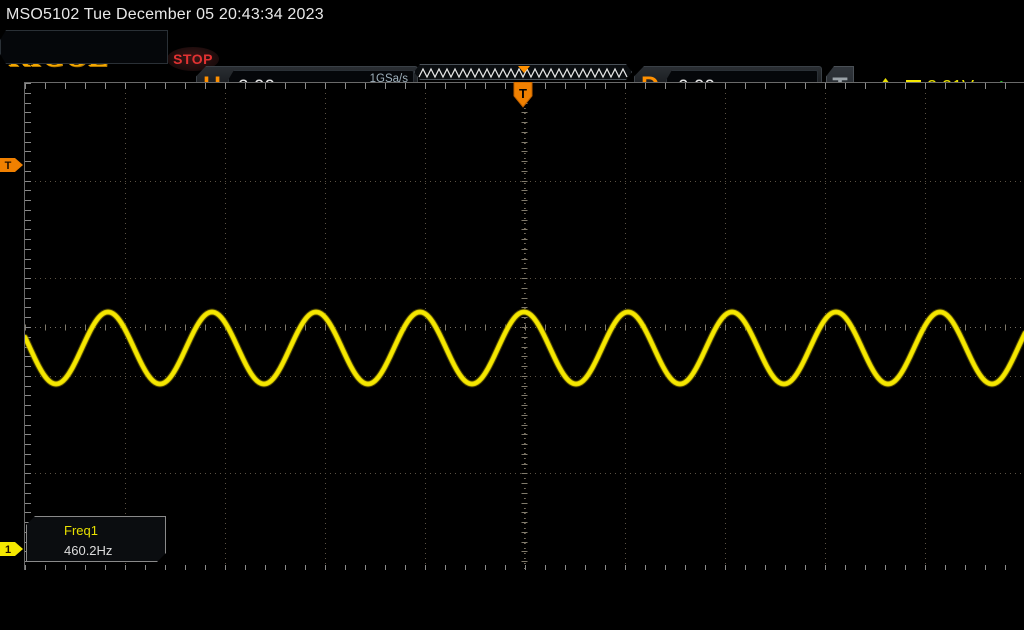 The height and width of the screenshot is (630, 1024). What do you see at coordinates (96, 539) in the screenshot?
I see `measurement-box` at bounding box center [96, 539].